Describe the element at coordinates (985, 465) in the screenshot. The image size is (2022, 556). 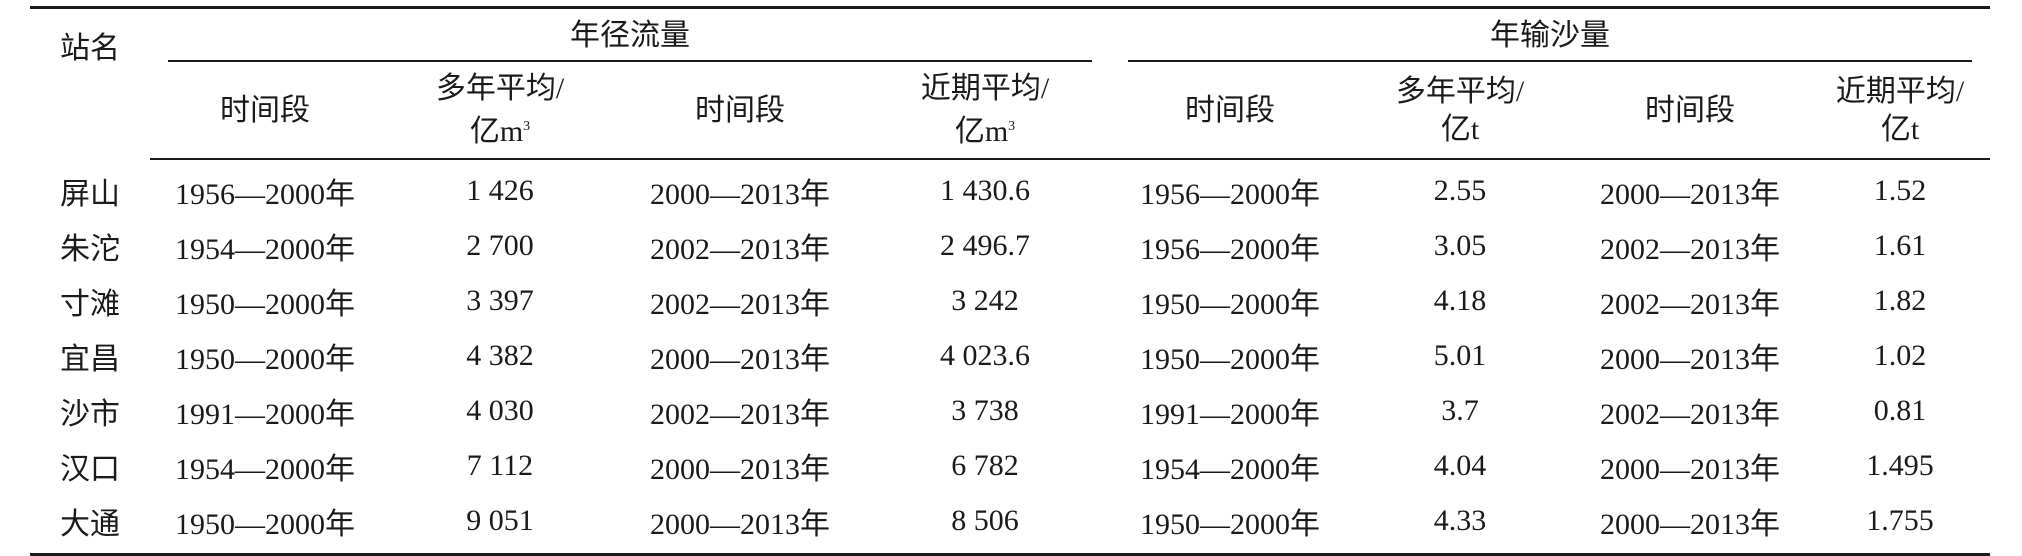
I see `runoff-recent-avg-cell: 6 782` at that location.